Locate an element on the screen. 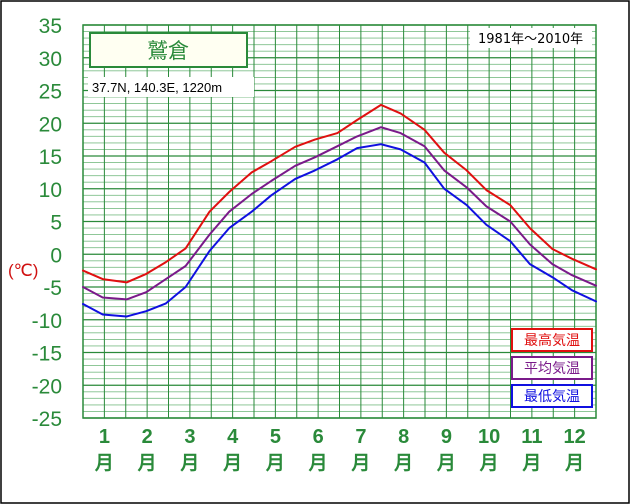 Image resolution: width=630 pixels, height=504 pixels. legend-label-2: 平均気温 is located at coordinates (552, 369).